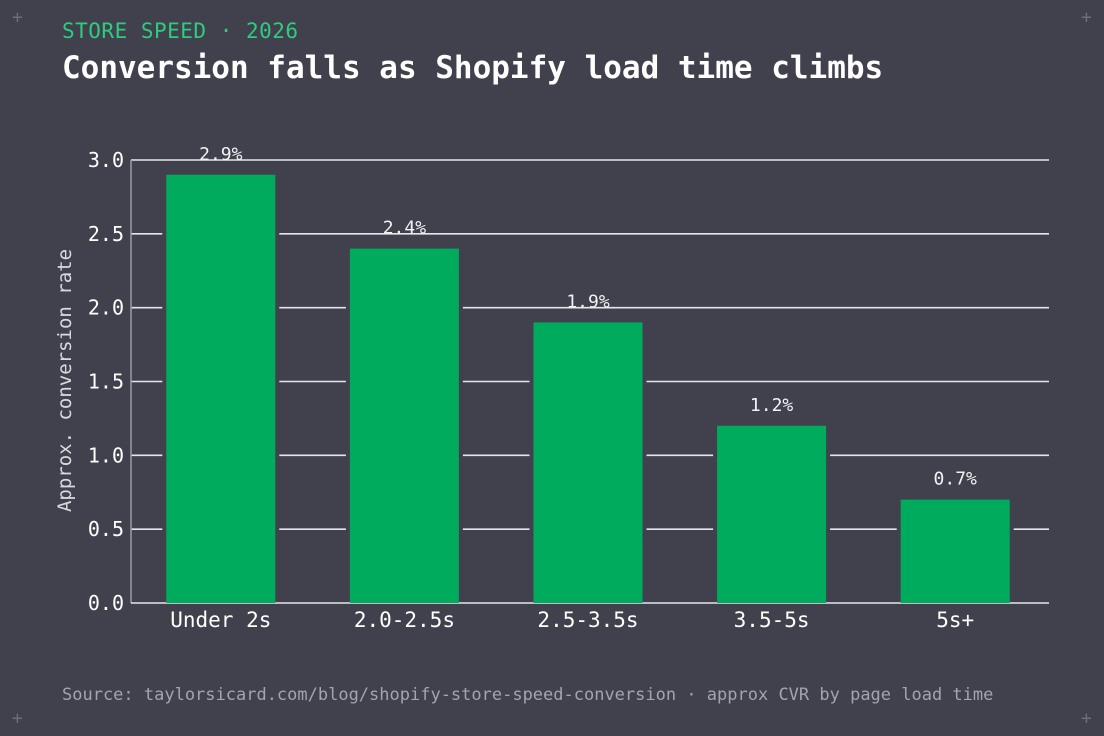 The image size is (1104, 736). Describe the element at coordinates (1086, 718) in the screenshot. I see `corner-plus-bottom-right: +` at that location.